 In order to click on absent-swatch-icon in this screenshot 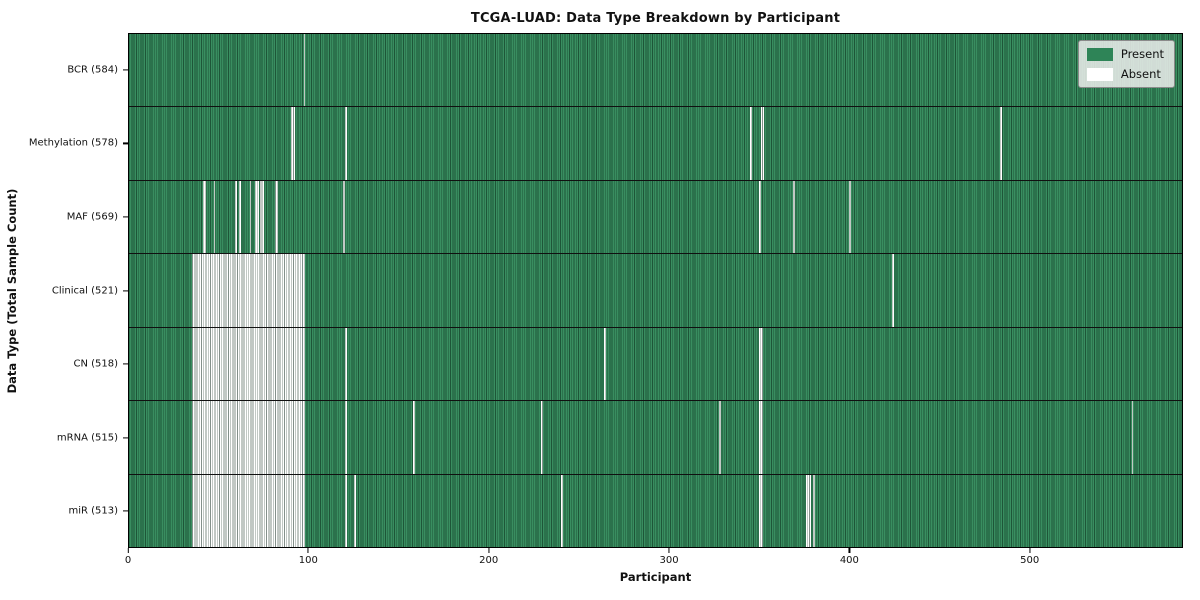, I will do `click(1099, 74)`.